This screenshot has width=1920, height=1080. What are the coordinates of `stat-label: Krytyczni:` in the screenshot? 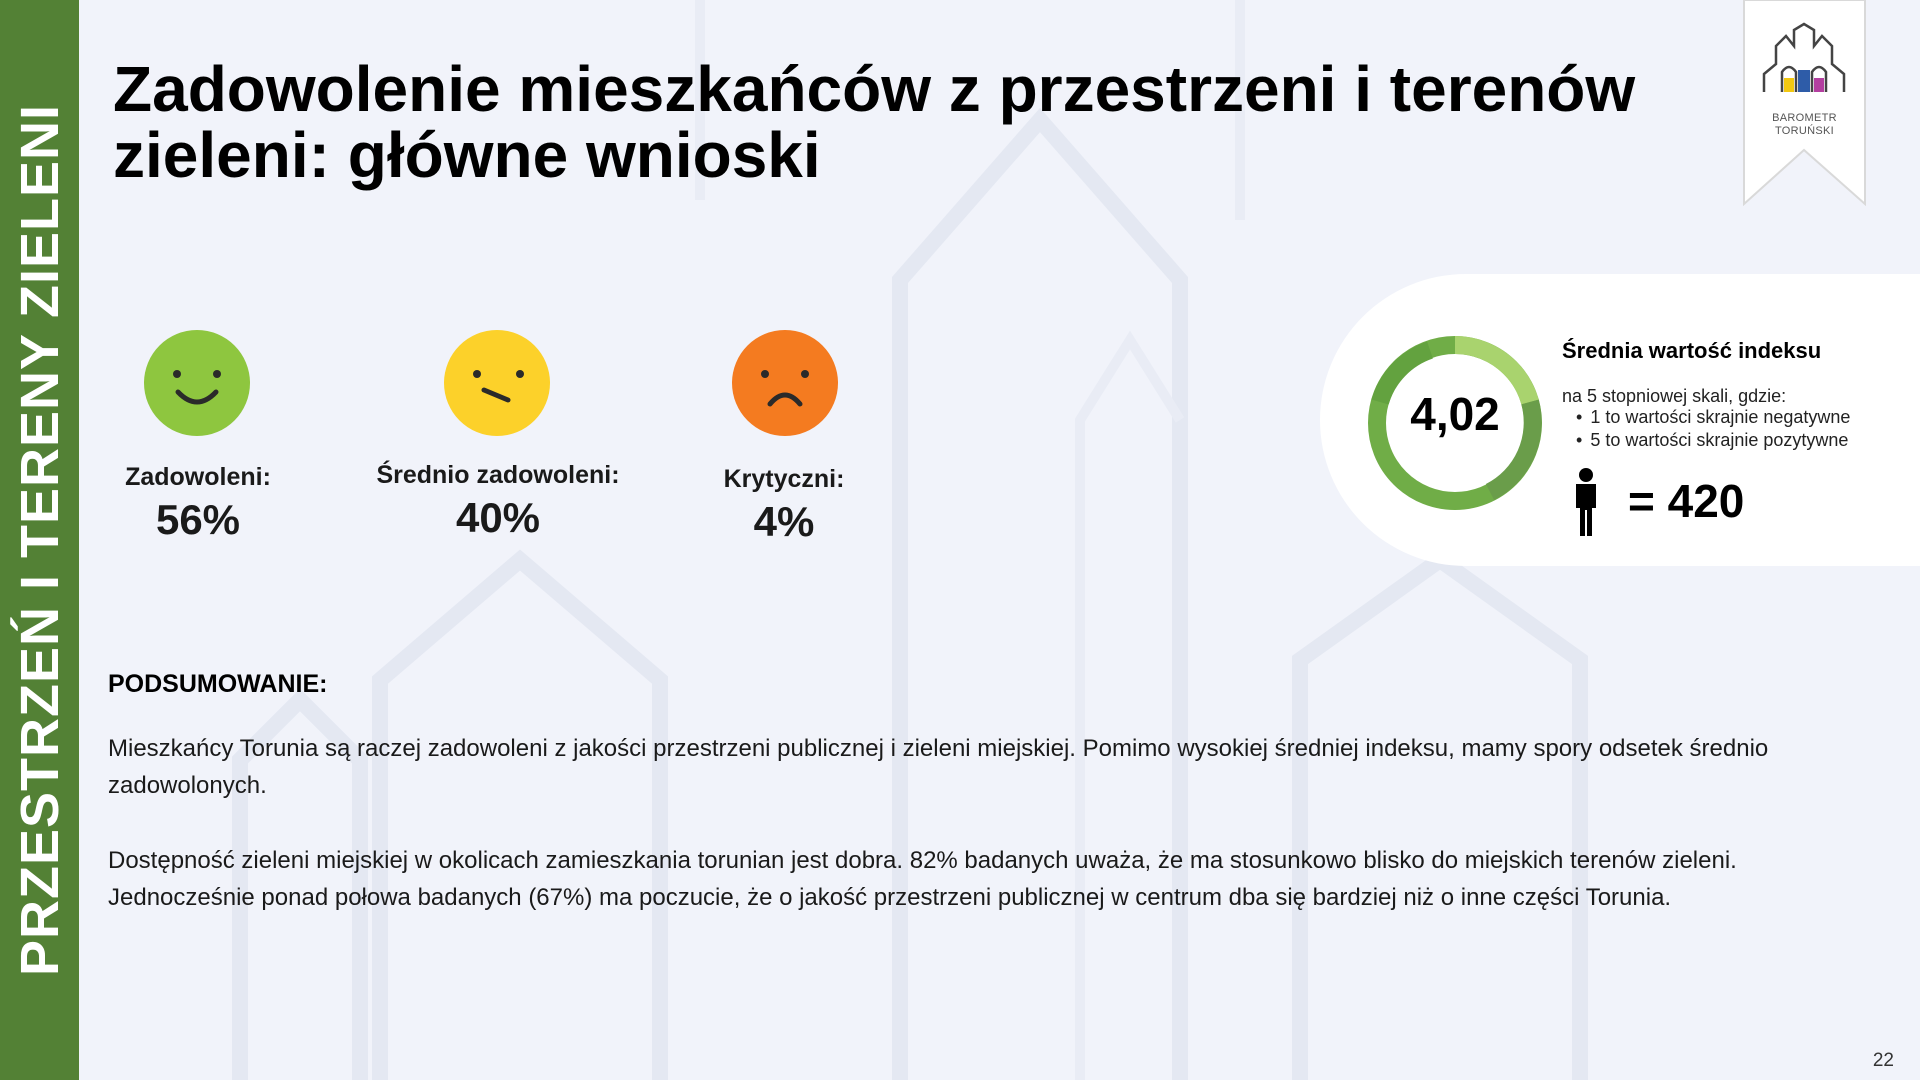 It's located at (784, 479).